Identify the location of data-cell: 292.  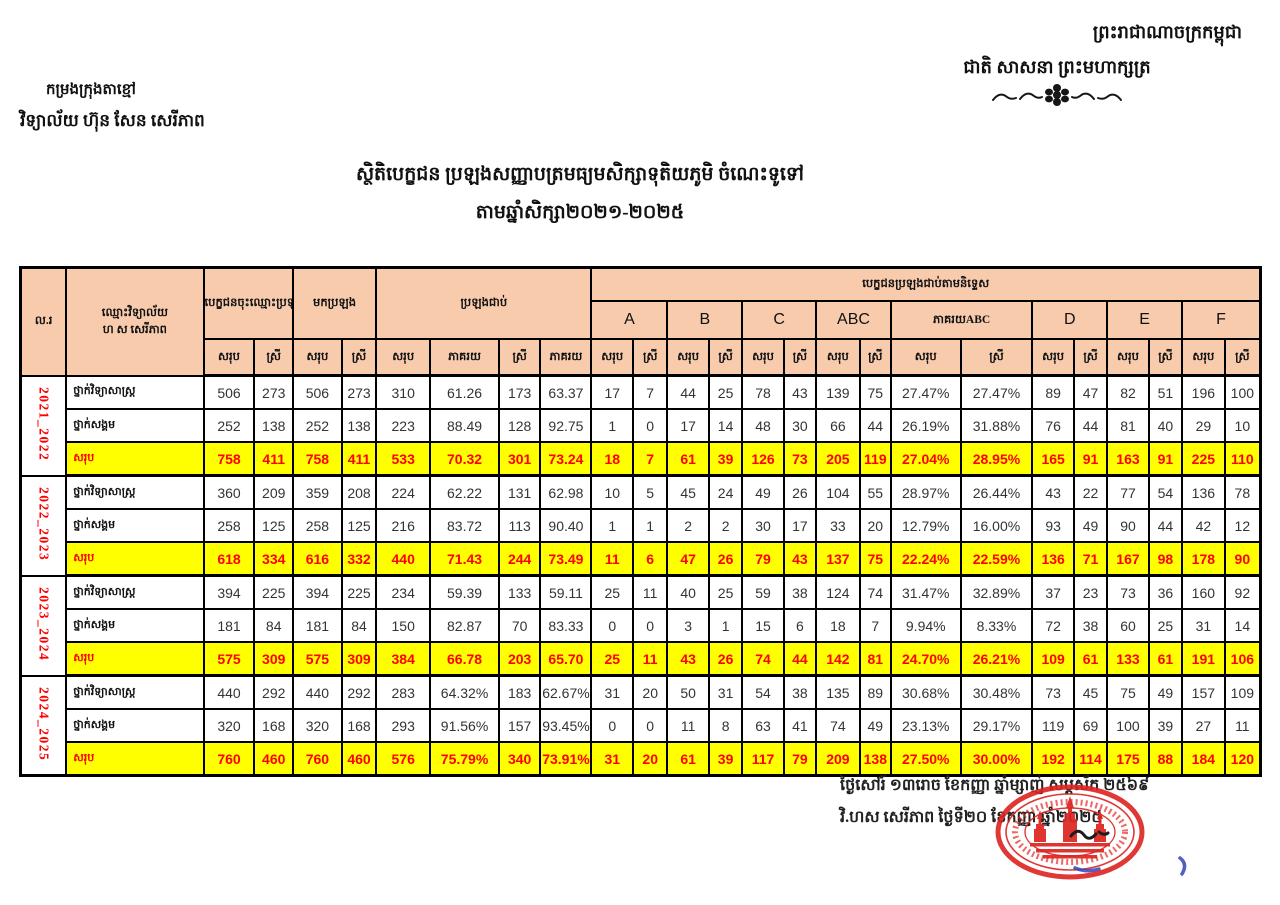
(359, 692).